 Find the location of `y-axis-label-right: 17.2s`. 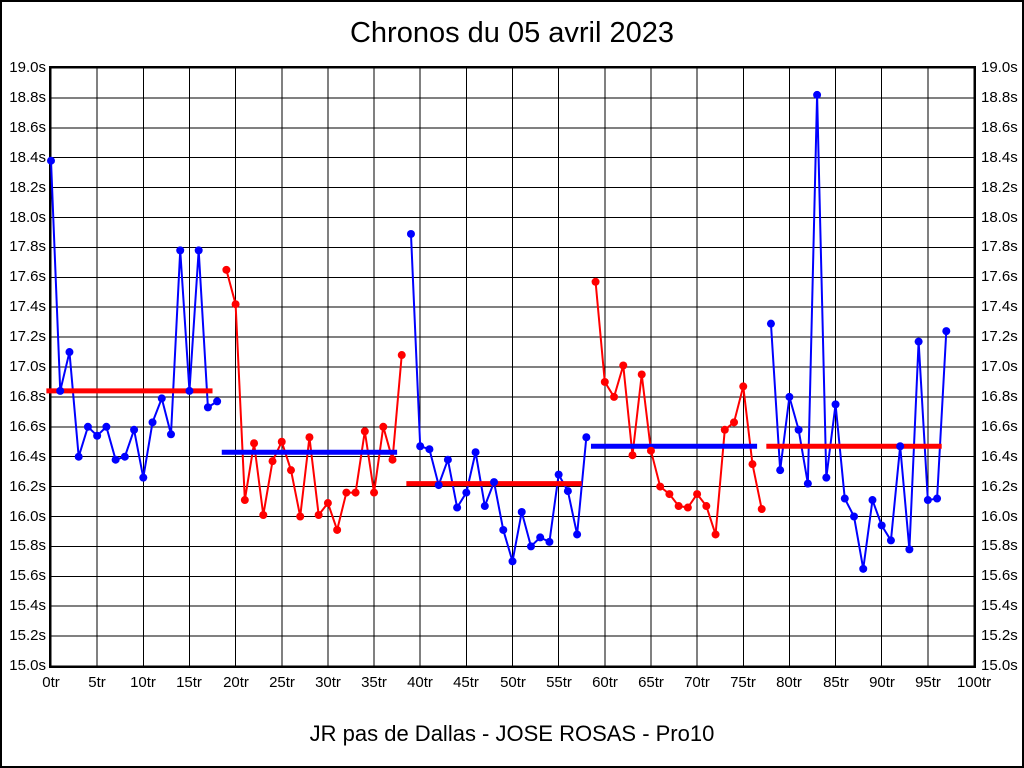

y-axis-label-right: 17.2s is located at coordinates (999, 336).